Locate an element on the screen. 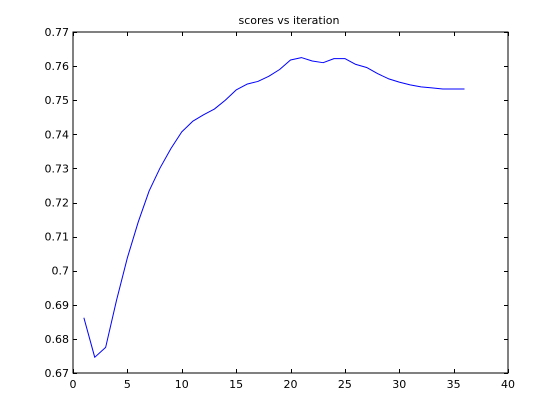 The width and height of the screenshot is (560, 420). y-tick-label: 0.77 is located at coordinates (57, 32).